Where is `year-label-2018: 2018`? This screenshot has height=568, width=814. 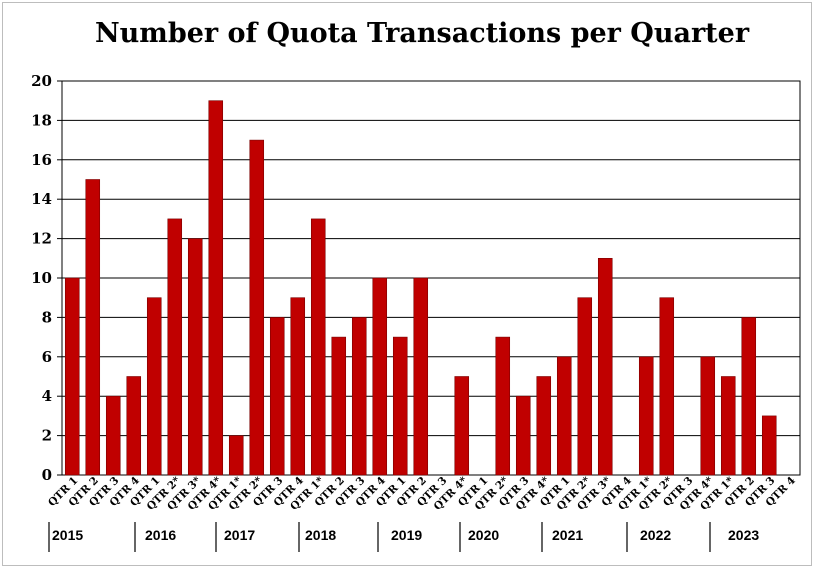
year-label-2018: 2018 is located at coordinates (320, 535).